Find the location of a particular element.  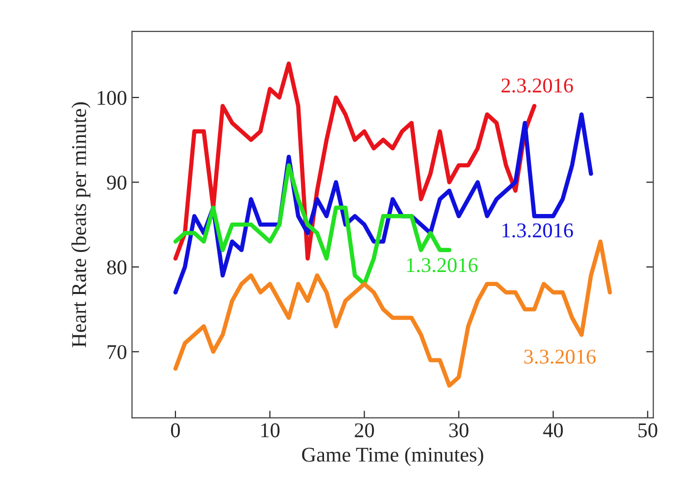

x-tick-label: 50 is located at coordinates (648, 430).